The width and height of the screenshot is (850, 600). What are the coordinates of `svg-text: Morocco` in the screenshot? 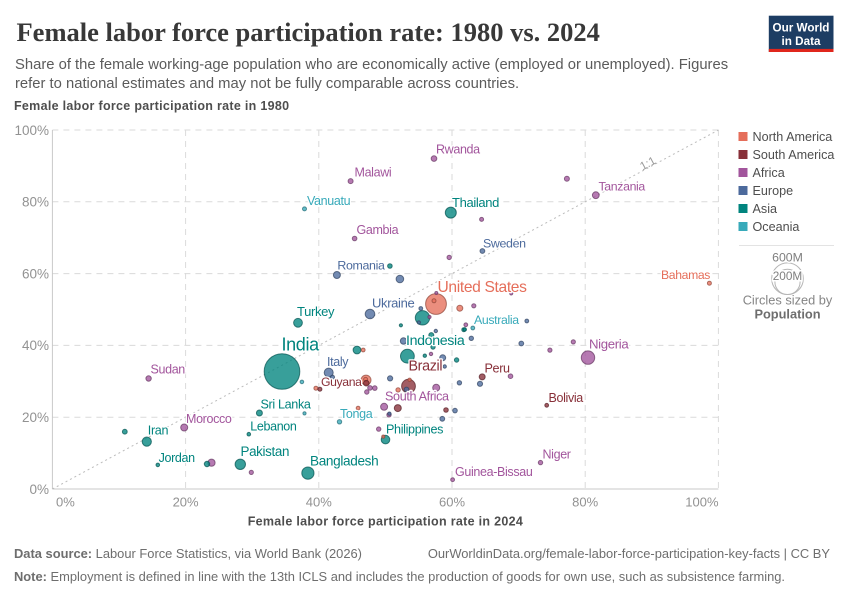 It's located at (209, 419).